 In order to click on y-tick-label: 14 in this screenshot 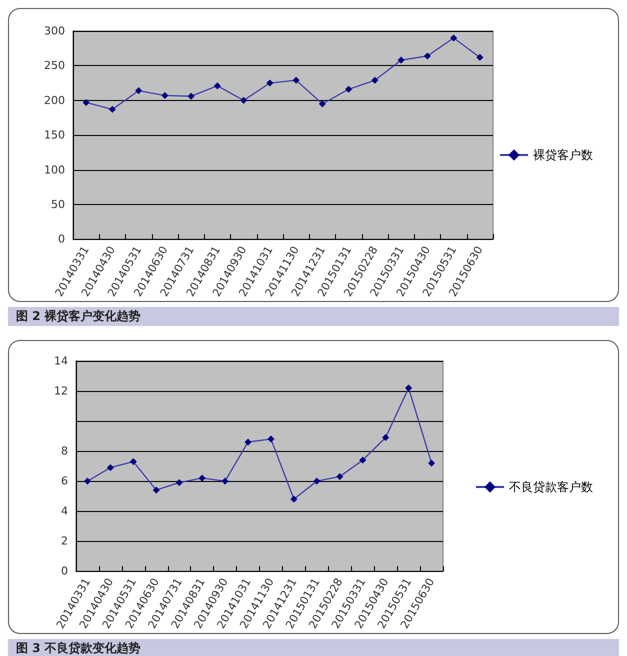, I will do `click(61, 361)`.